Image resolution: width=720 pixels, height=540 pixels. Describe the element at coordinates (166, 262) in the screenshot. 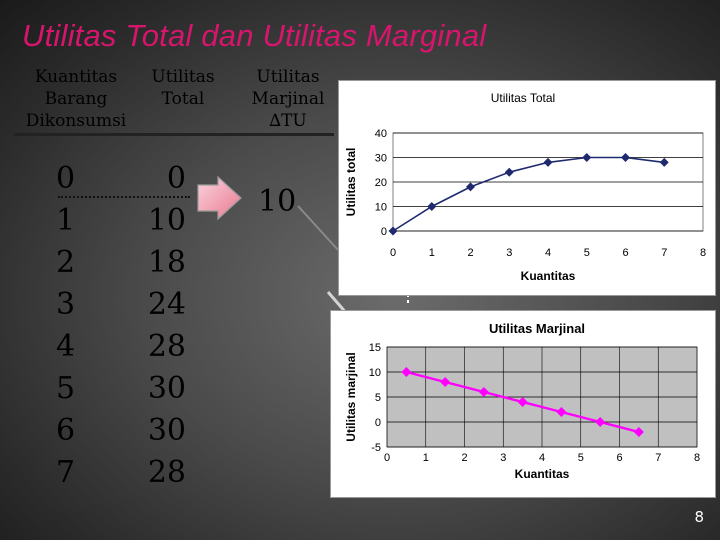

I see `total-cell: 18` at that location.